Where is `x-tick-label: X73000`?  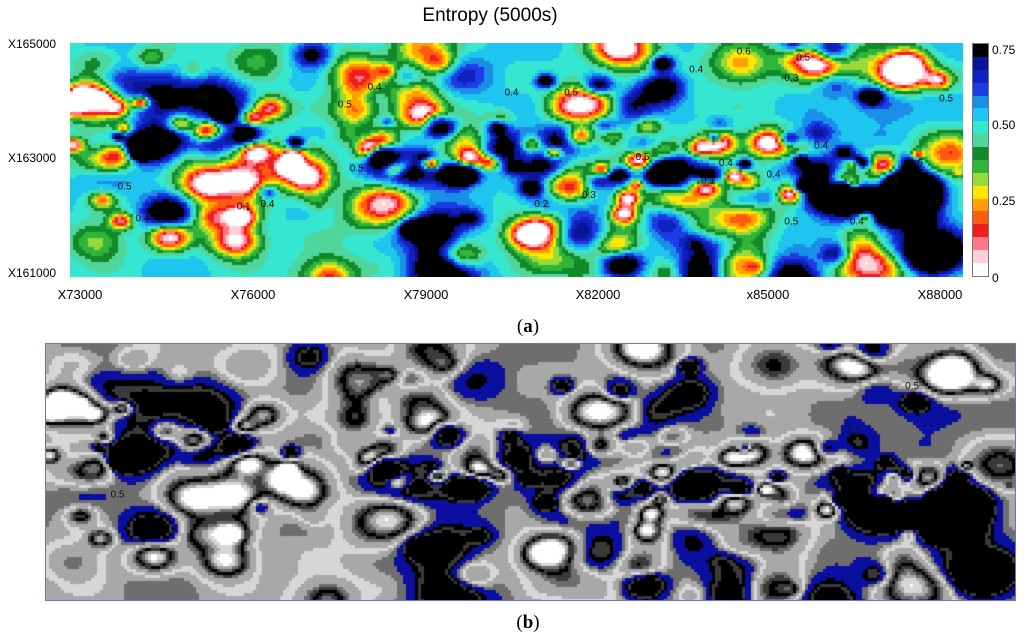
x-tick-label: X73000 is located at coordinates (80, 294).